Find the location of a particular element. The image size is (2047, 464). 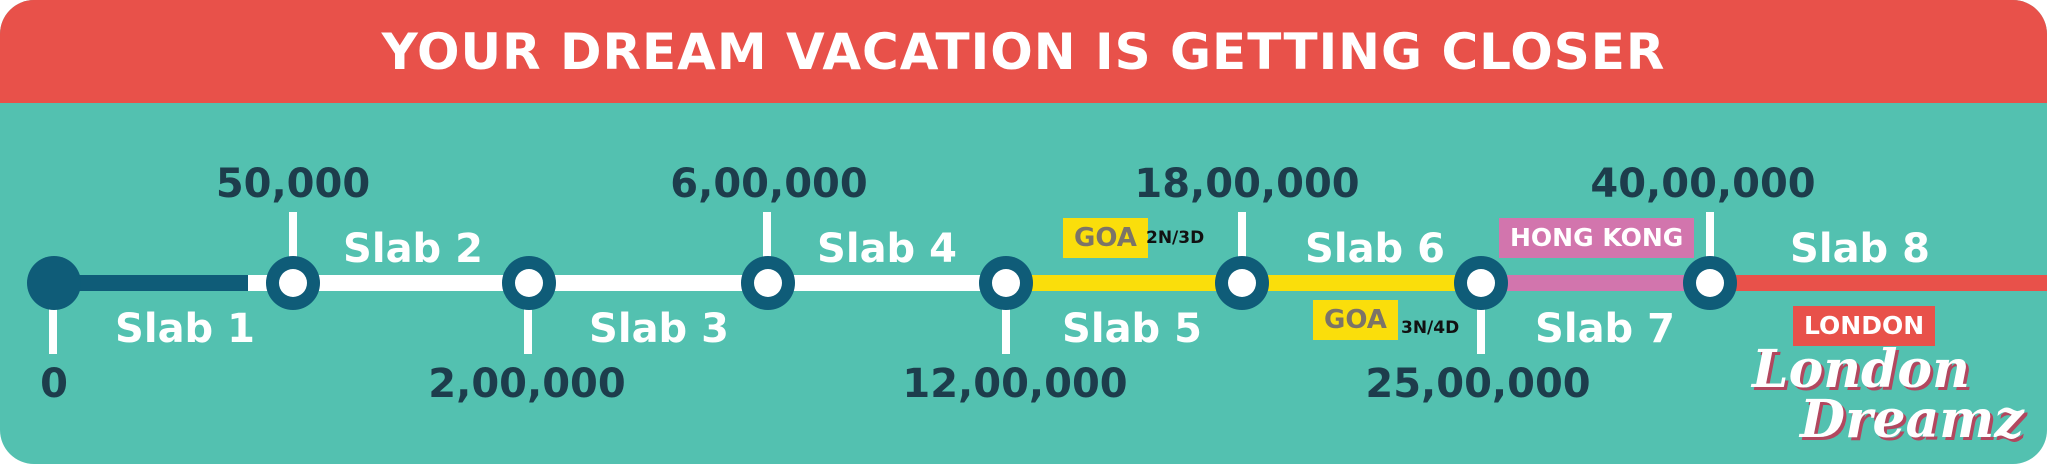

milestone-amount-1200000: 12,00,000 is located at coordinates (1015, 384).